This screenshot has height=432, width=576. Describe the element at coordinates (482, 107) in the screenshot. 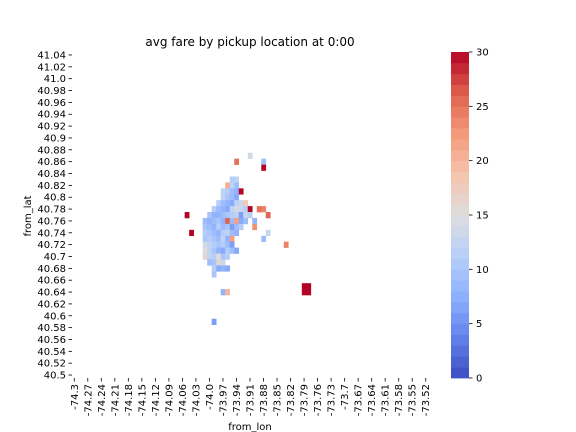

I see `colorbar-tick-label: 25` at that location.